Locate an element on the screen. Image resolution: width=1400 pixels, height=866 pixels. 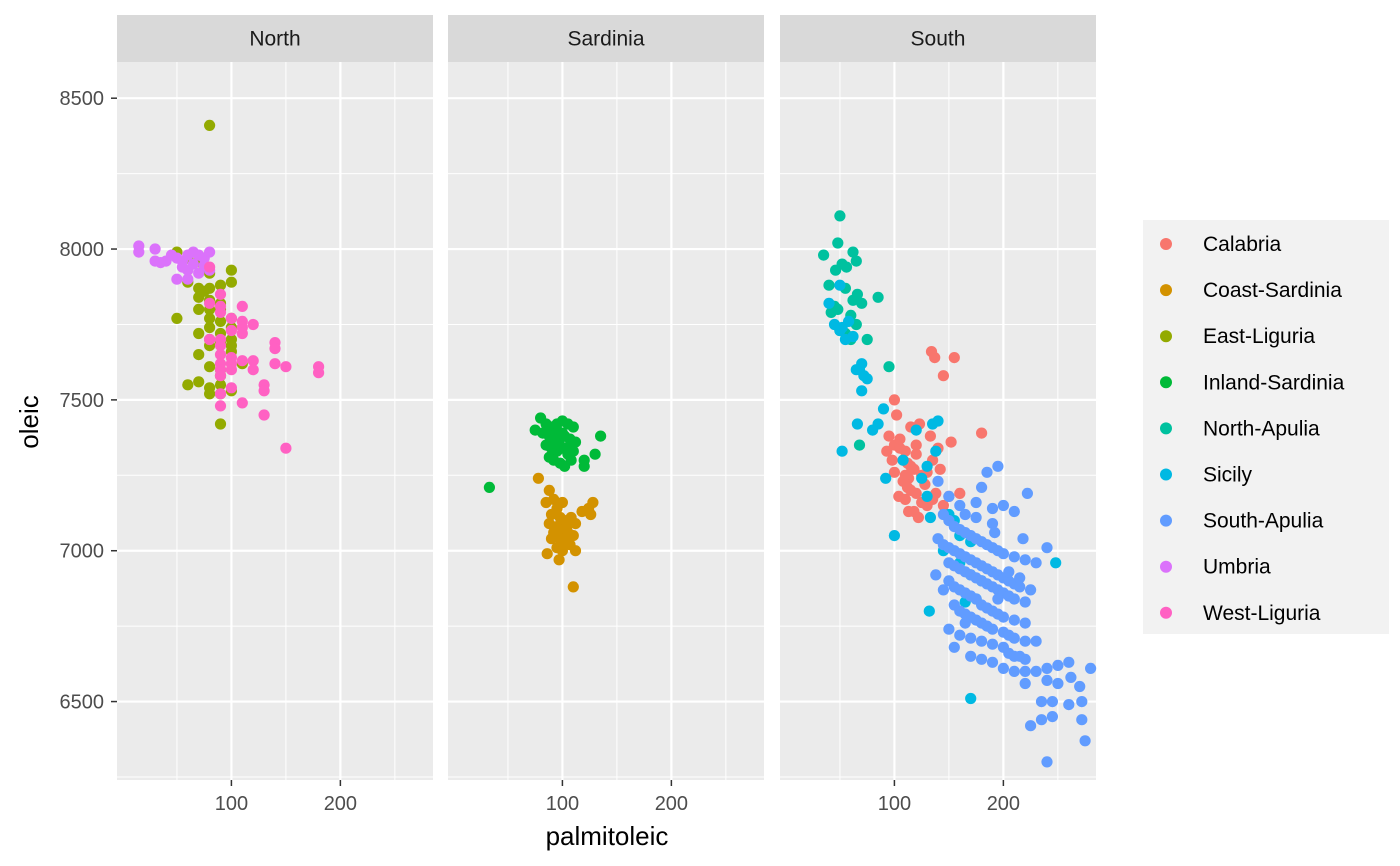
x-tick-label: 100 is located at coordinates (231, 804).